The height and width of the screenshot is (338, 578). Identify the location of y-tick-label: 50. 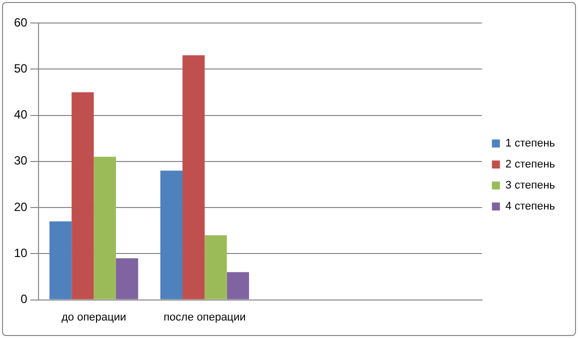
(21, 68).